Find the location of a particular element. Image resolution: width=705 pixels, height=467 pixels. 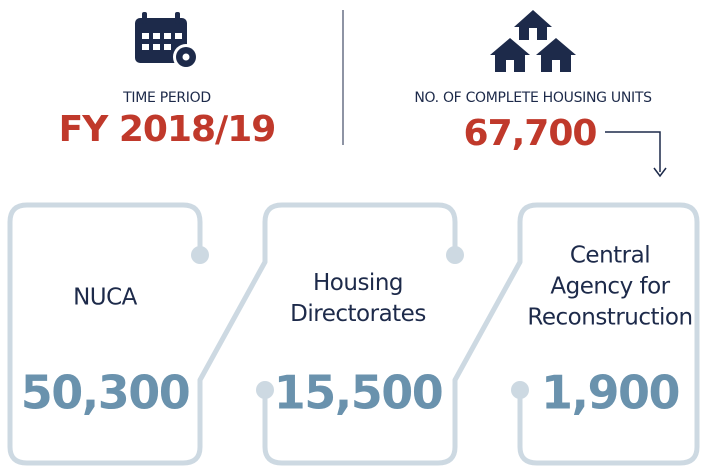

card-value: 1,900 is located at coordinates (610, 393).